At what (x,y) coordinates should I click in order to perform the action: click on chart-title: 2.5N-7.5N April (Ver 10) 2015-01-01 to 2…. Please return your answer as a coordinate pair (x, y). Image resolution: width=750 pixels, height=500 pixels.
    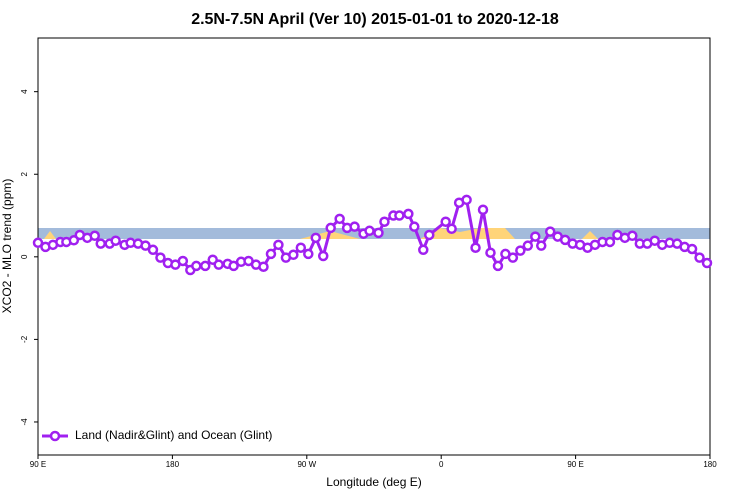
    Looking at the image, I should click on (375, 19).